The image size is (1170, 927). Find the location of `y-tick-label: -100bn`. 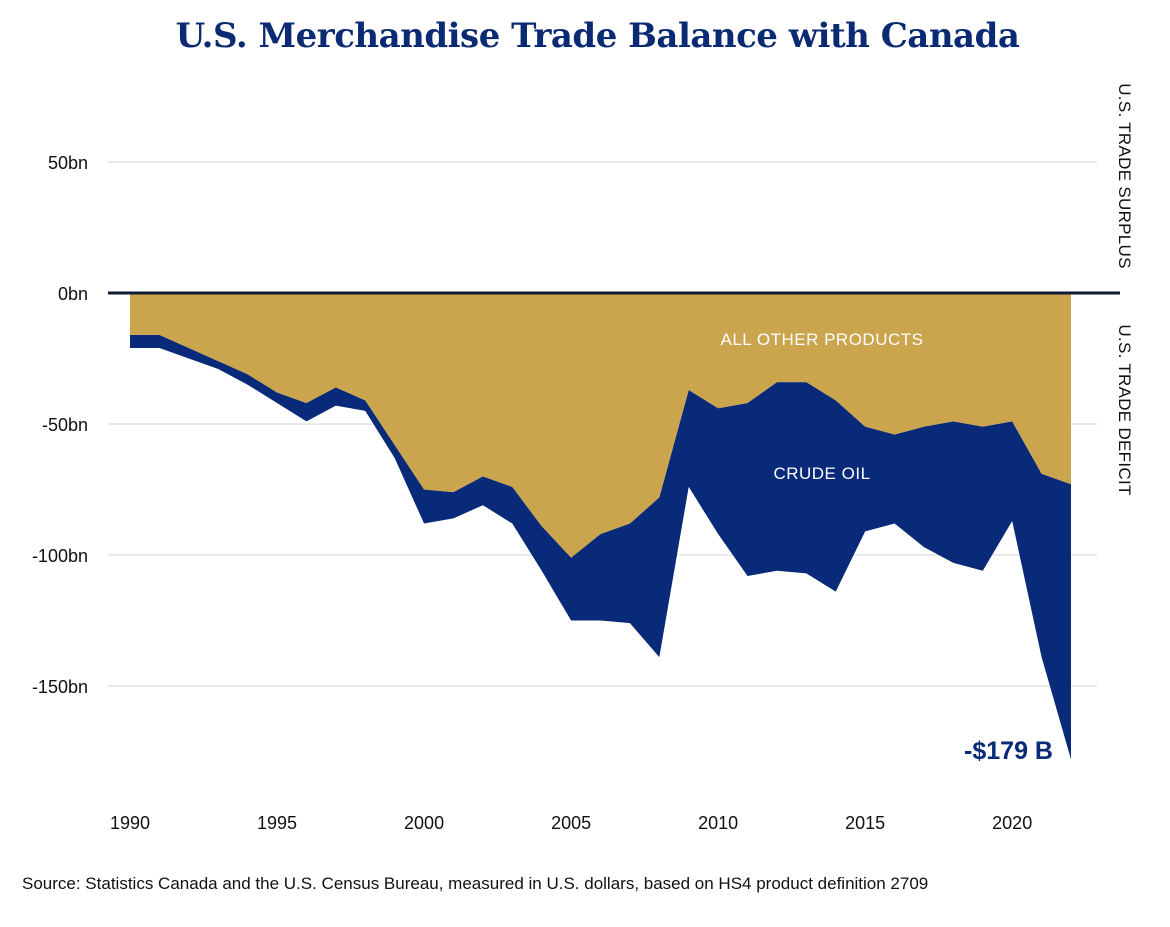

y-tick-label: -100bn is located at coordinates (60, 556).